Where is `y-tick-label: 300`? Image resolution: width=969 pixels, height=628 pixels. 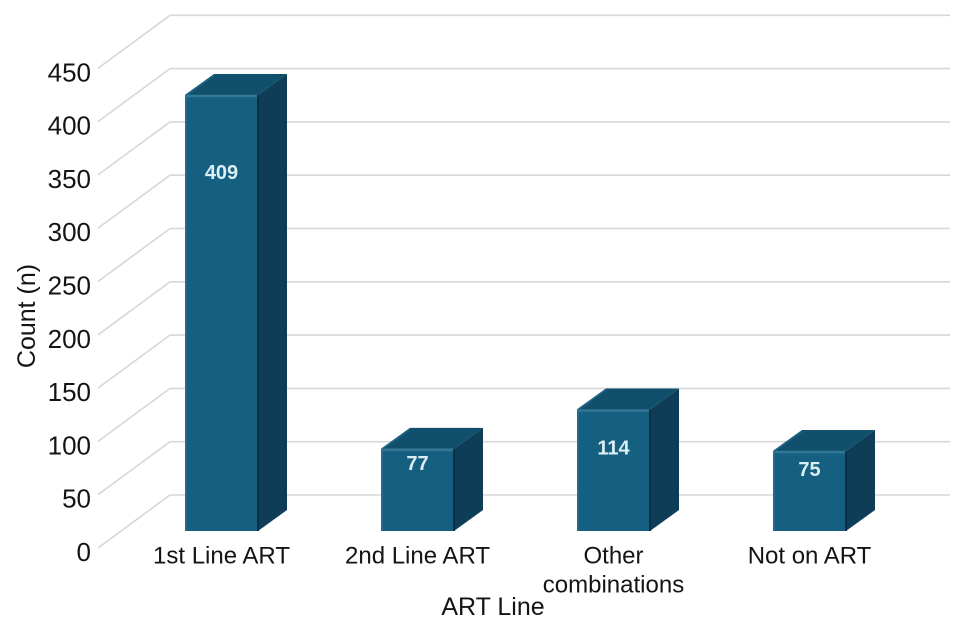 y-tick-label: 300 is located at coordinates (69, 232).